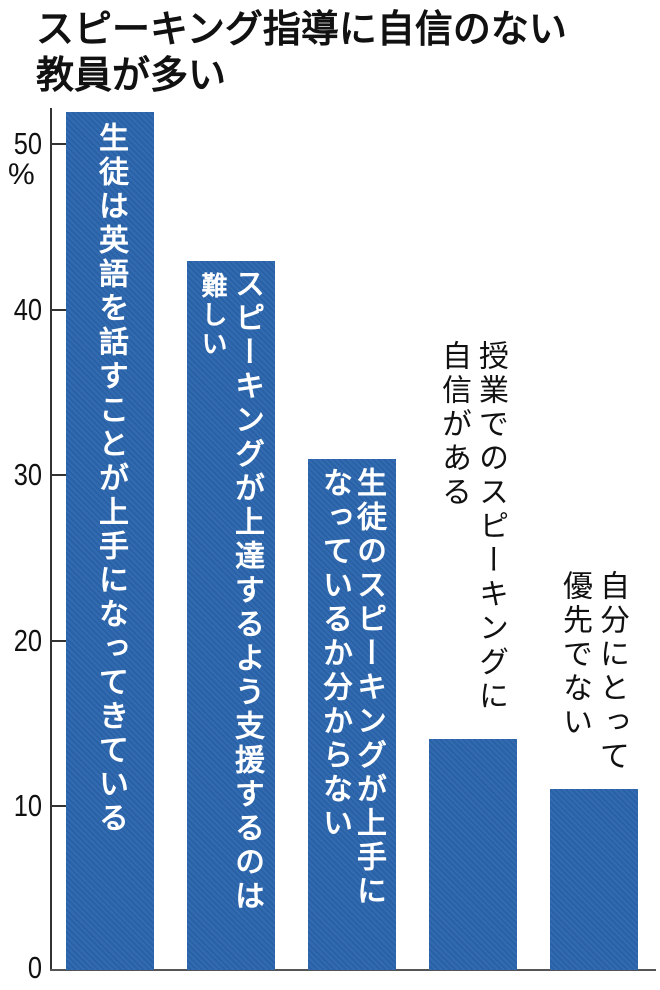  What do you see at coordinates (51, 539) in the screenshot?
I see `y-axis-line` at bounding box center [51, 539].